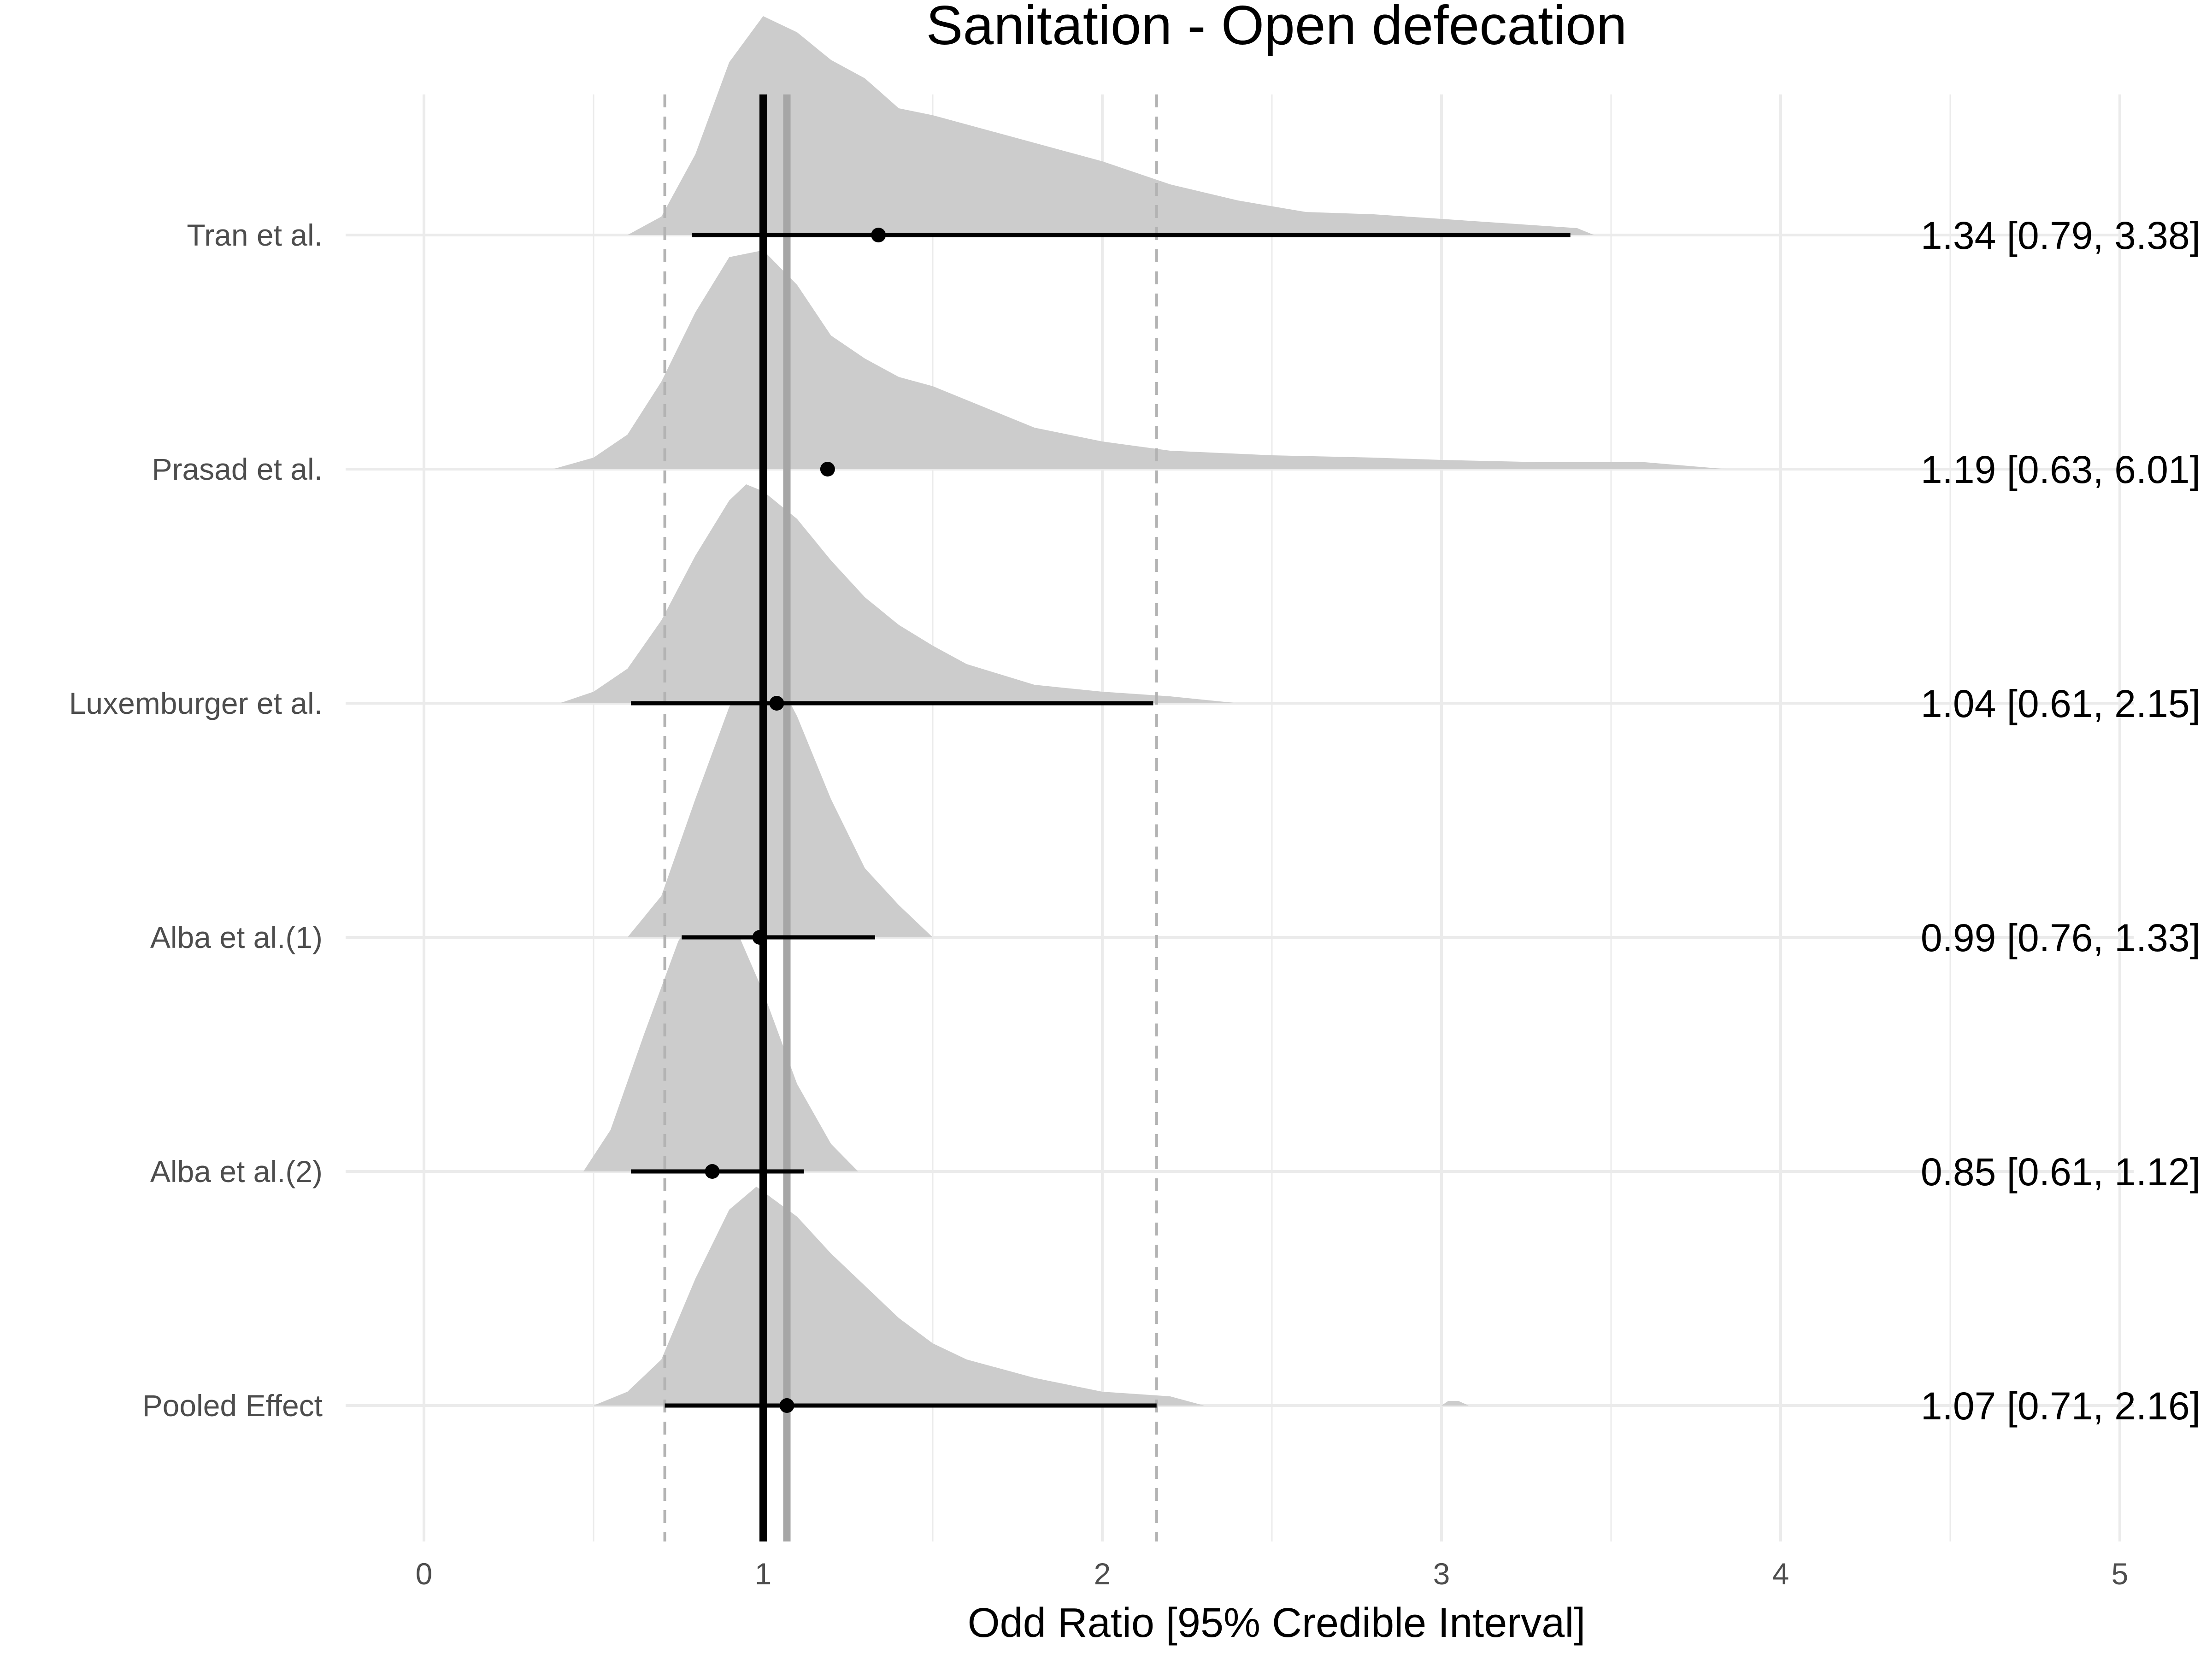 Image resolution: width=2212 pixels, height=1659 pixels. Describe the element at coordinates (2060, 937) in the screenshot. I see `estimate-annotation: 0.99 [0.76, 1.33]` at that location.